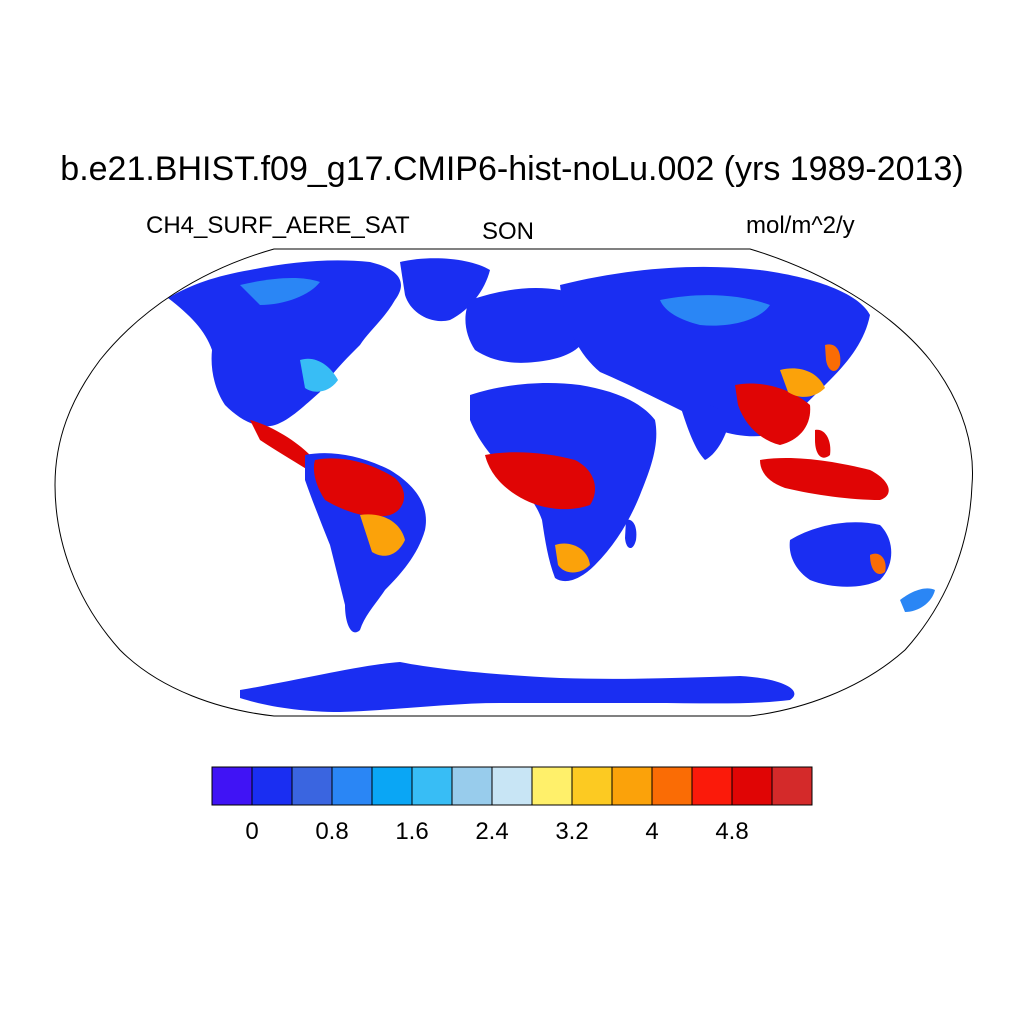  I want to click on units-label: mol/m^2/y, so click(800, 225).